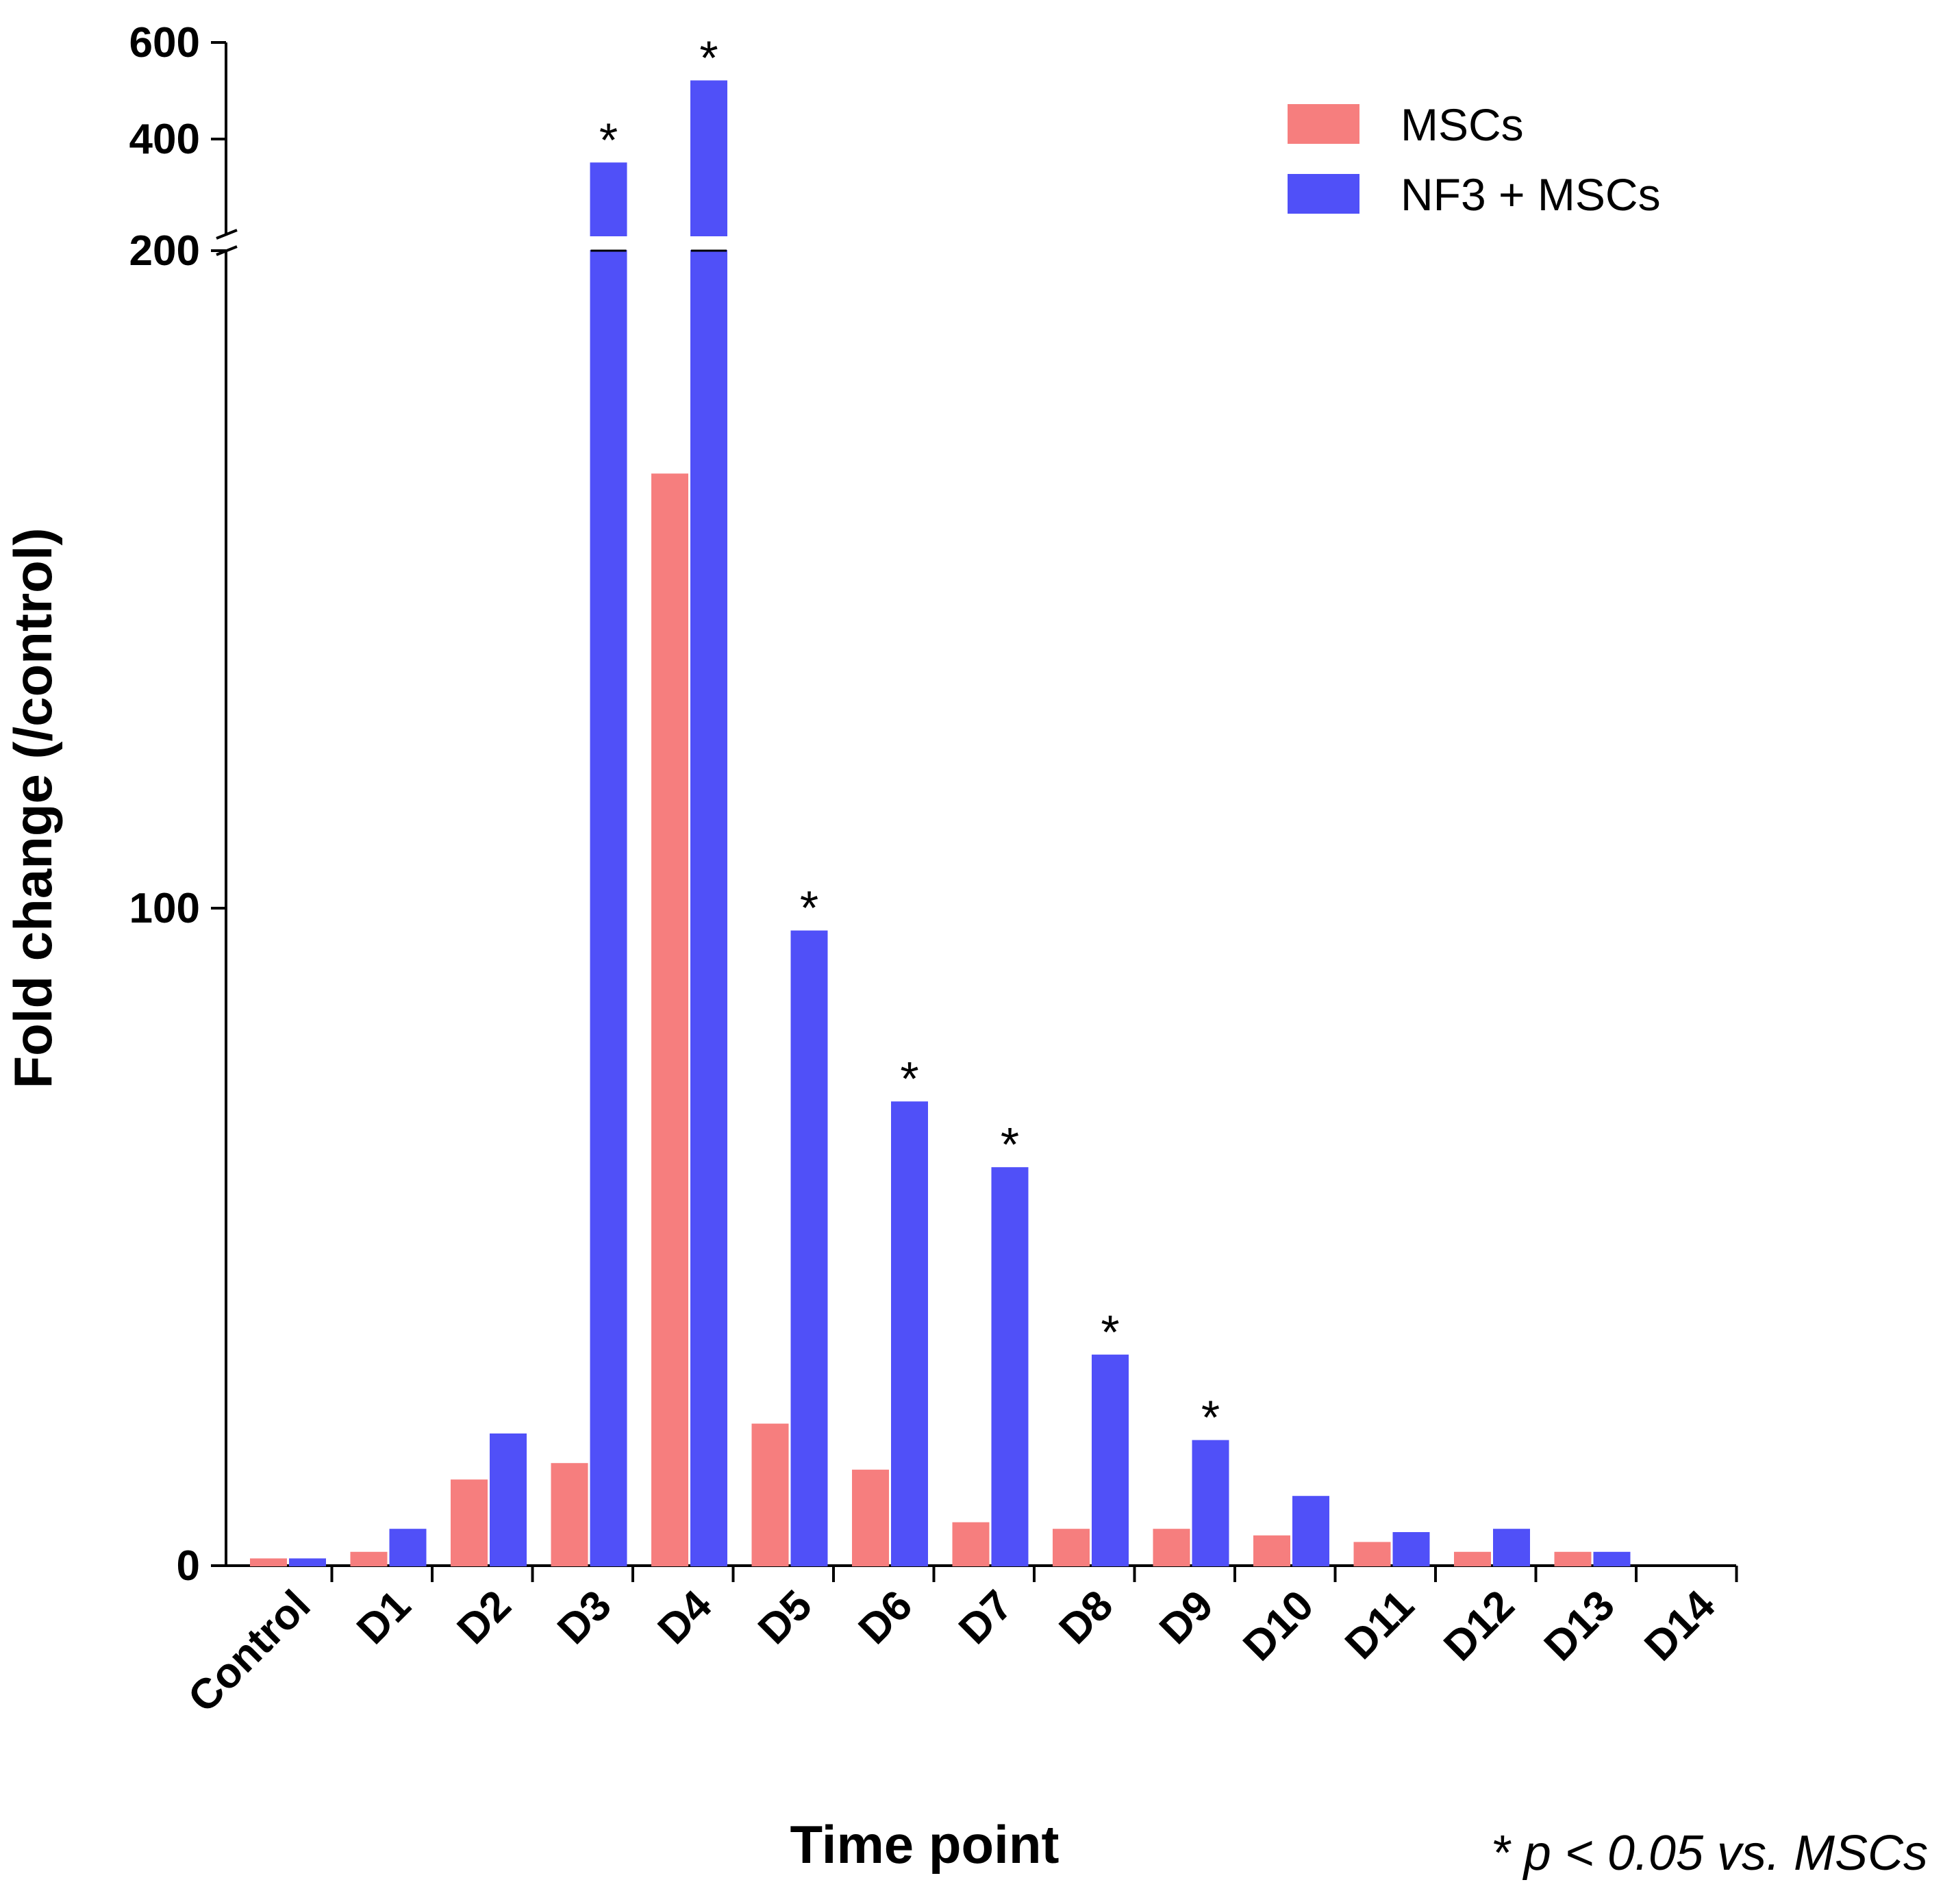  What do you see at coordinates (1187, 1617) in the screenshot?
I see `x-tick-label: D9` at bounding box center [1187, 1617].